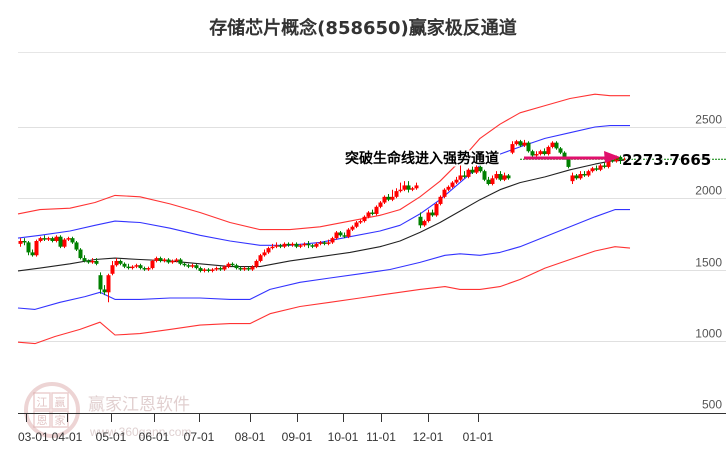 The width and height of the screenshot is (726, 450). What do you see at coordinates (478, 437) in the screenshot?
I see `x-tick-label: 01-01` at bounding box center [478, 437].